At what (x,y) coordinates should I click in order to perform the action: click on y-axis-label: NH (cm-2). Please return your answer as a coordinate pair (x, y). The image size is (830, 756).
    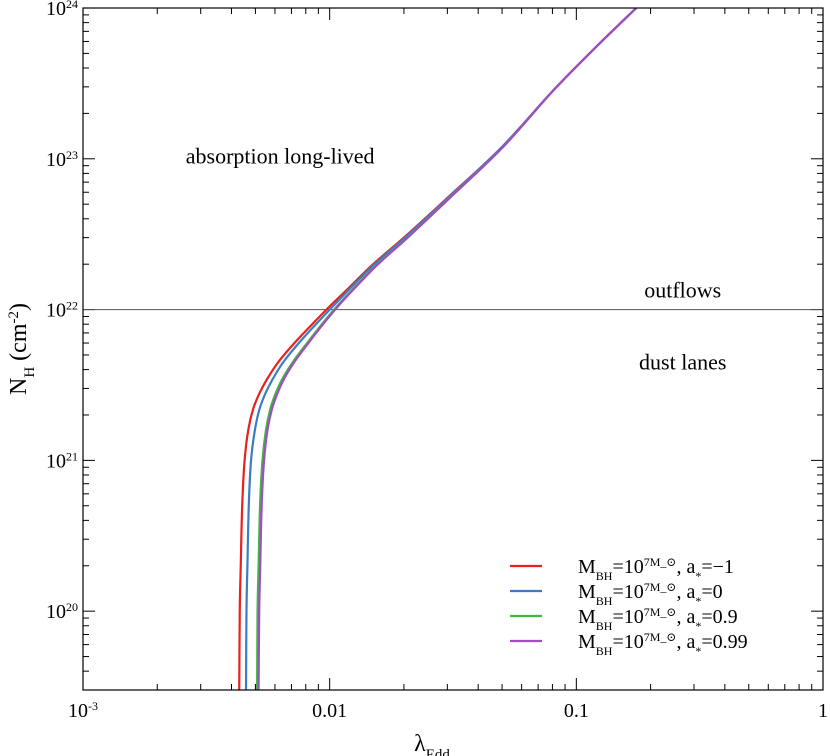
    Looking at the image, I should click on (22, 349).